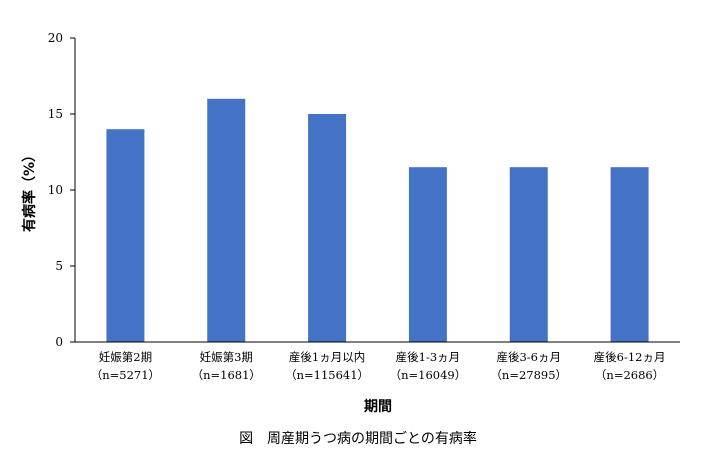  What do you see at coordinates (630, 357) in the screenshot?
I see `x-tick-label: 産後6-12ヵ月` at bounding box center [630, 357].